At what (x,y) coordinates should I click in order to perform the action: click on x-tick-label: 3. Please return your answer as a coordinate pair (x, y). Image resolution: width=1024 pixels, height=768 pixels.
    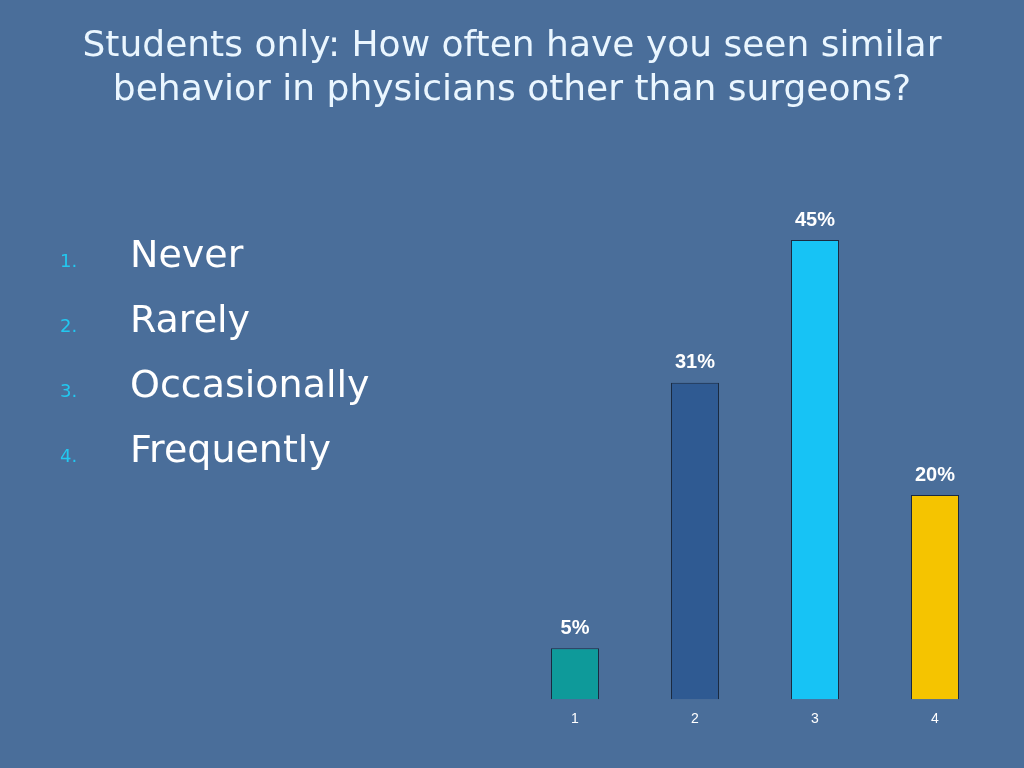
    Looking at the image, I should click on (815, 718).